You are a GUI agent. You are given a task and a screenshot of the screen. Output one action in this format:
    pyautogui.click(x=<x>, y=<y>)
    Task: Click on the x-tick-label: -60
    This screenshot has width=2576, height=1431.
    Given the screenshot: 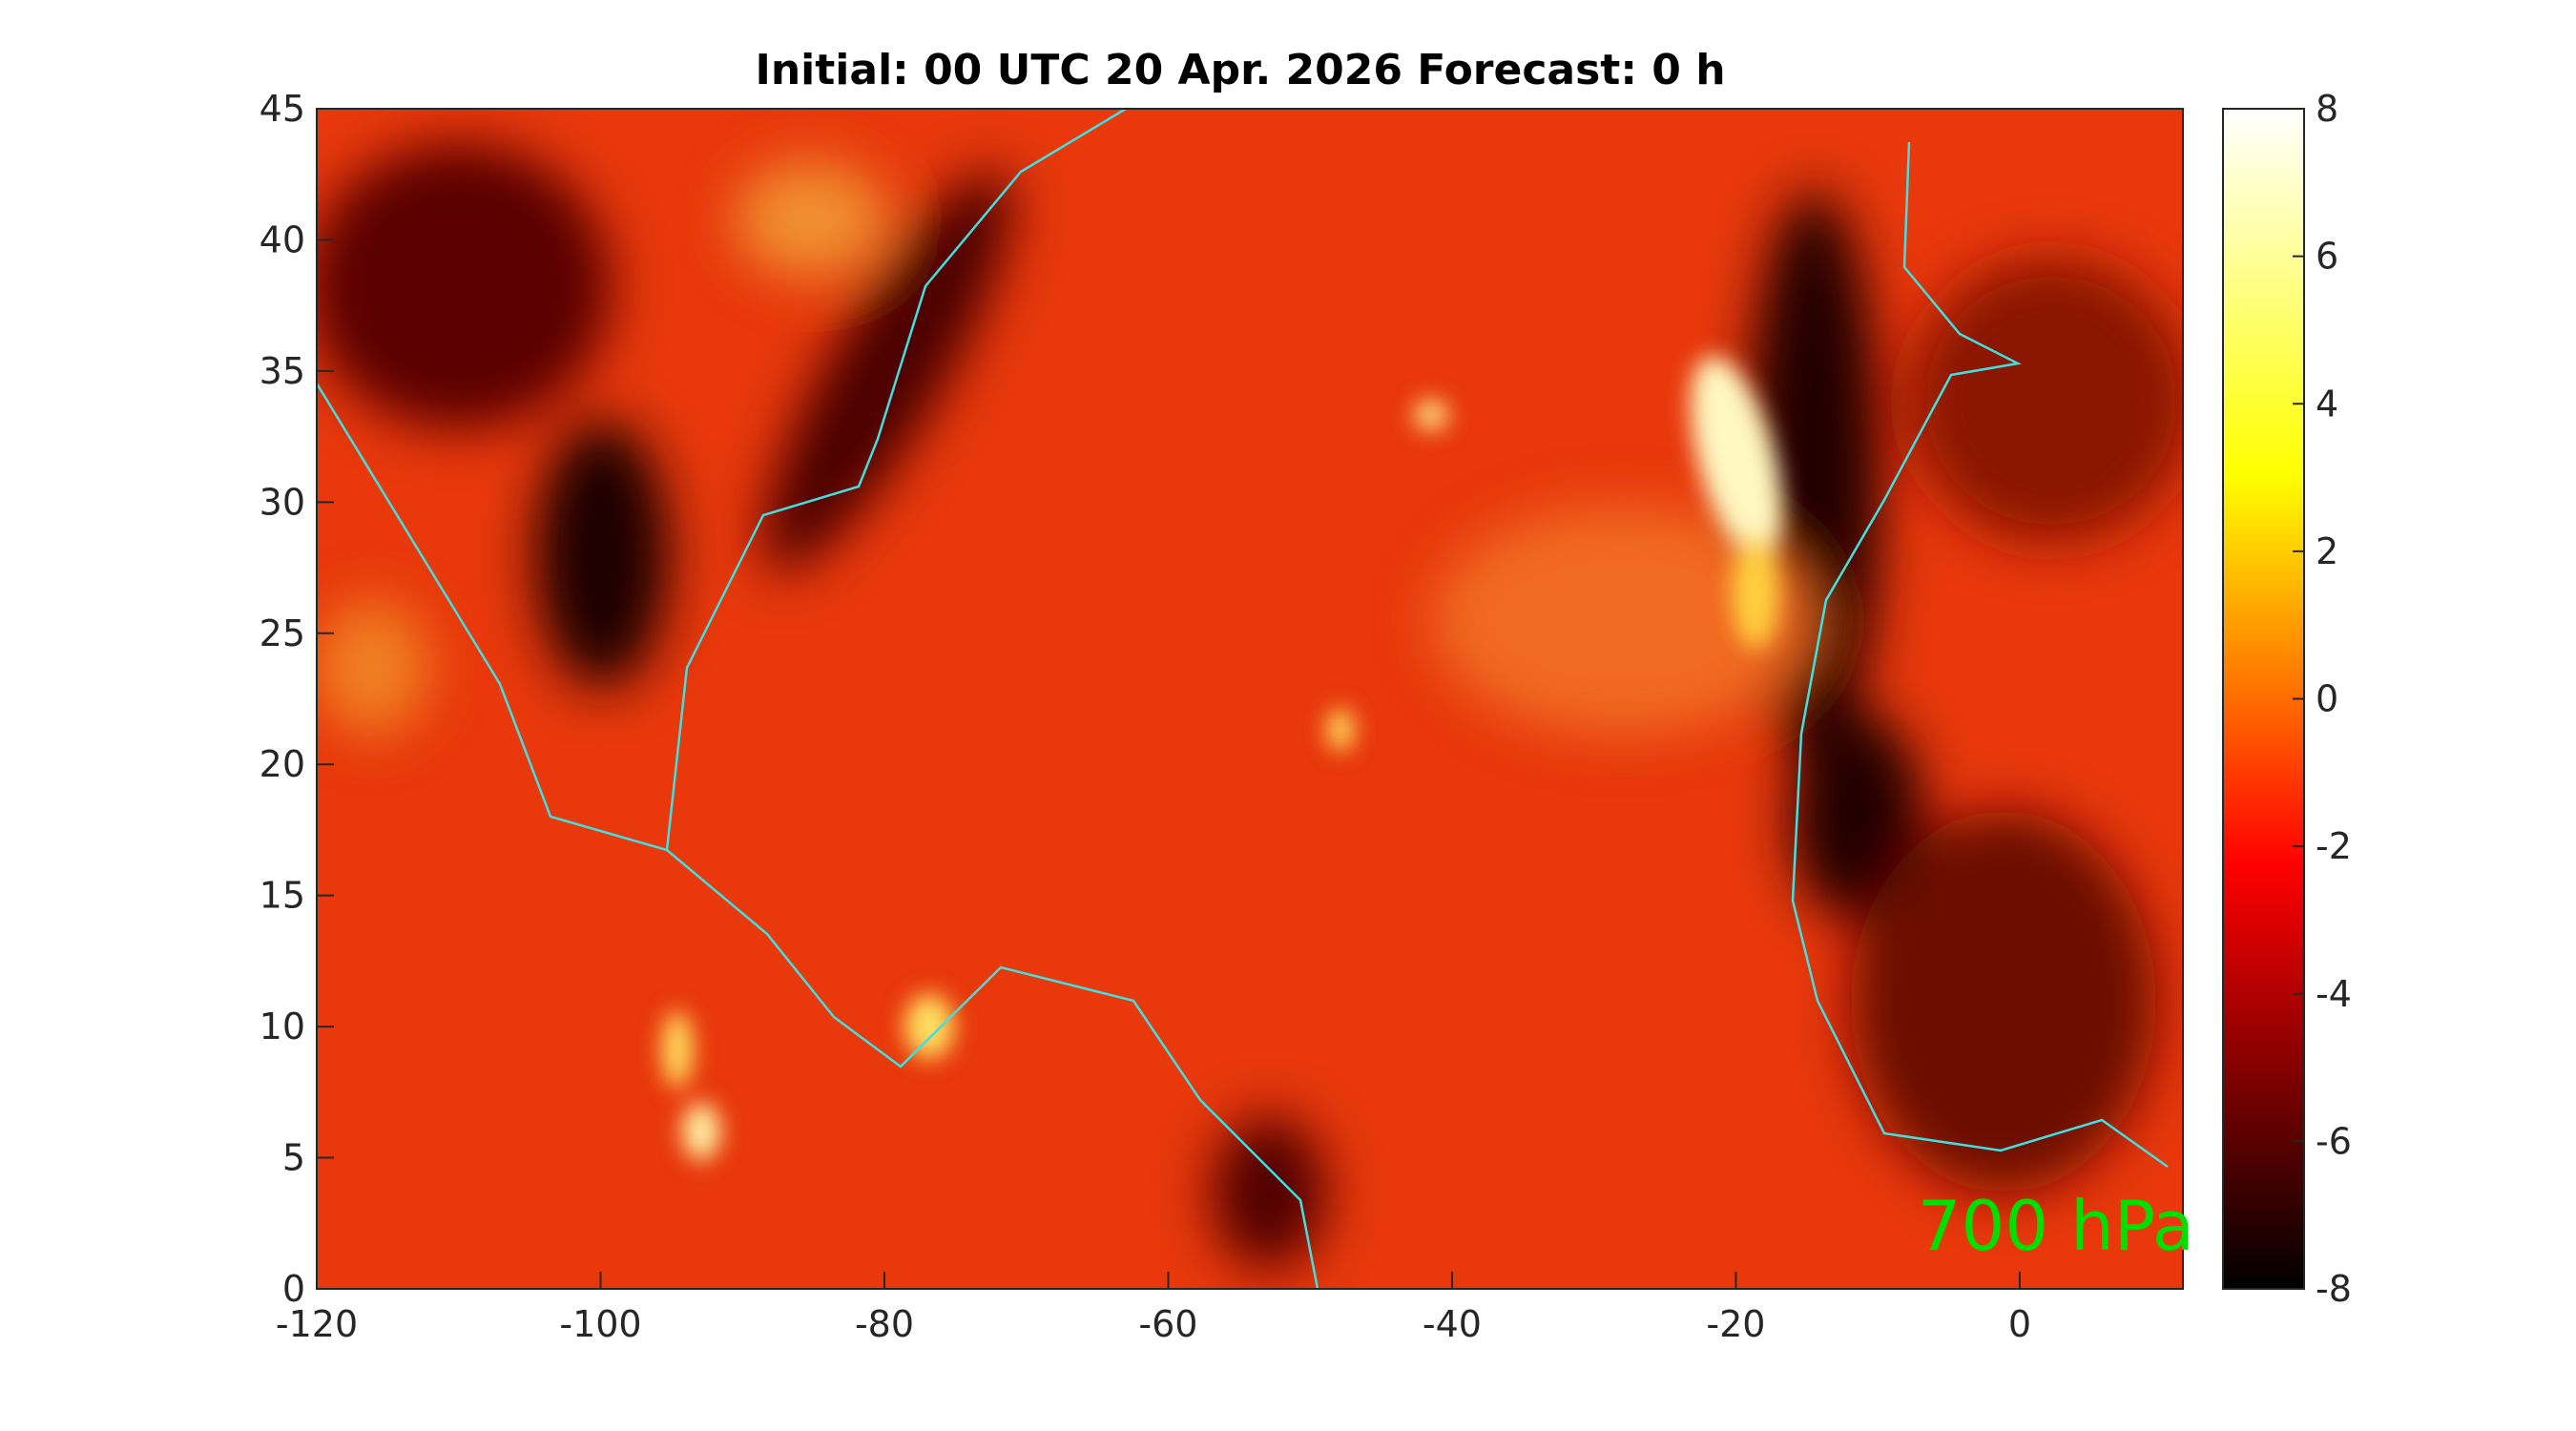 What is the action you would take?
    pyautogui.click(x=1167, y=1324)
    